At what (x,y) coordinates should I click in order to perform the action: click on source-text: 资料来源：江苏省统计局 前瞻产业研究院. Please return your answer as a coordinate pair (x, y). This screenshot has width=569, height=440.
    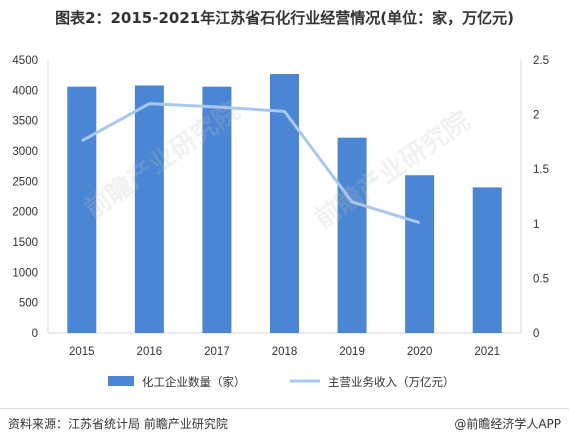
    Looking at the image, I should click on (118, 424).